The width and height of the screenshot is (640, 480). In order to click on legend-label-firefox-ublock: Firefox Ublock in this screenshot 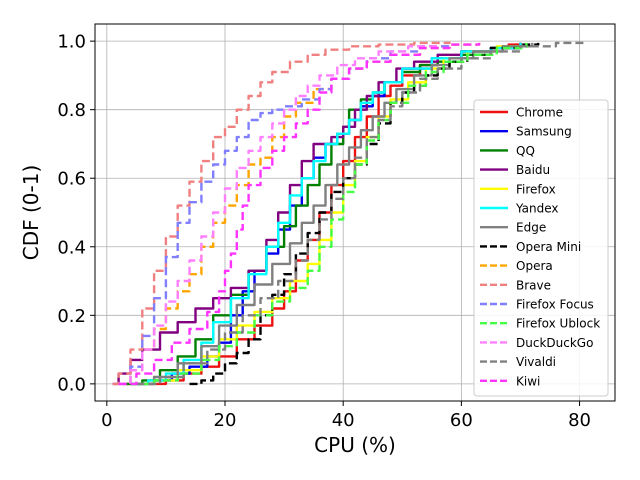, I will do `click(558, 324)`.